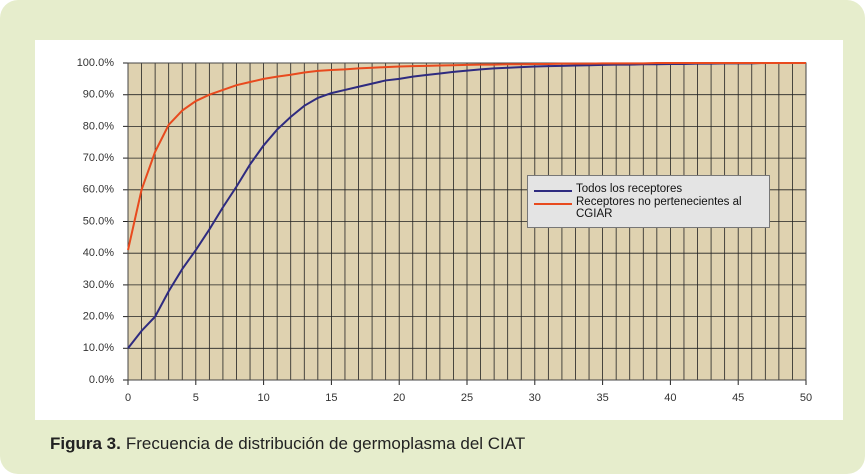  What do you see at coordinates (263, 398) in the screenshot?
I see `x-tick-label: 10` at bounding box center [263, 398].